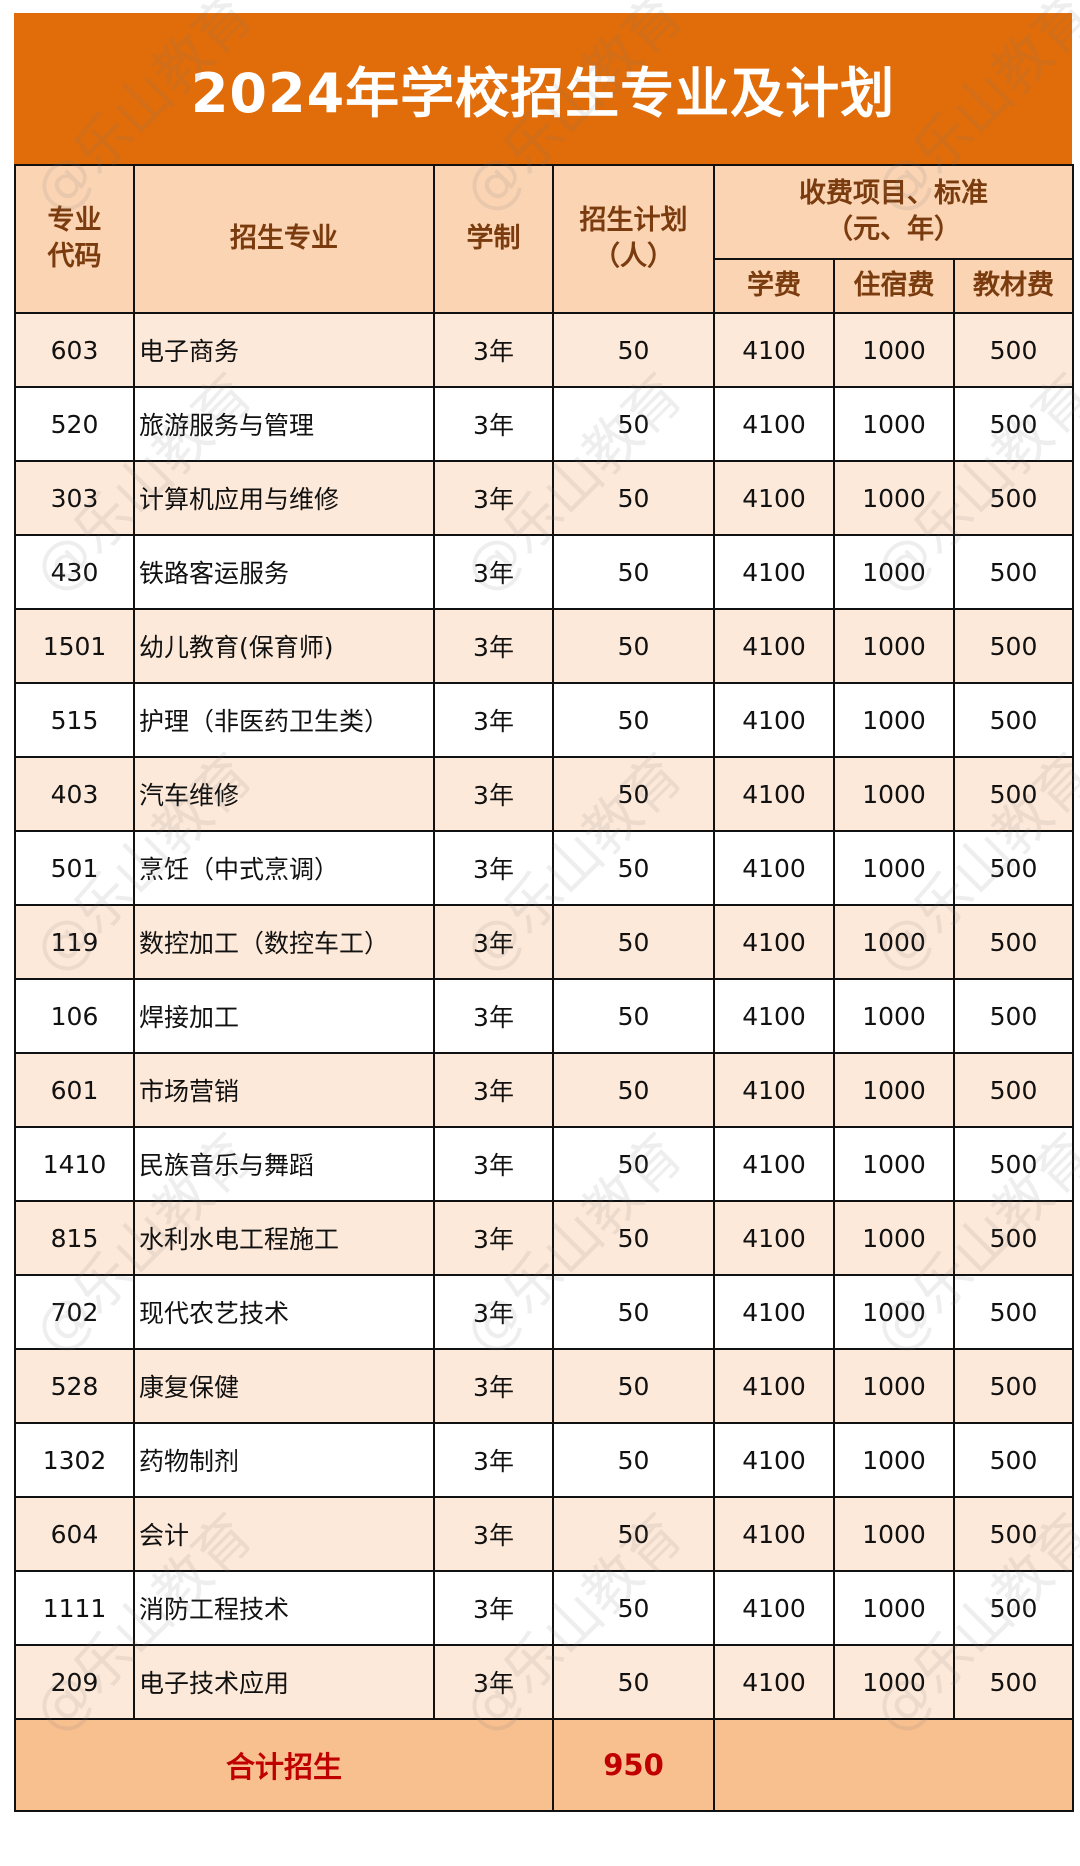 This screenshot has width=1080, height=1866. What do you see at coordinates (284, 1608) in the screenshot?
I see `cell-major: 消防工程技术` at bounding box center [284, 1608].